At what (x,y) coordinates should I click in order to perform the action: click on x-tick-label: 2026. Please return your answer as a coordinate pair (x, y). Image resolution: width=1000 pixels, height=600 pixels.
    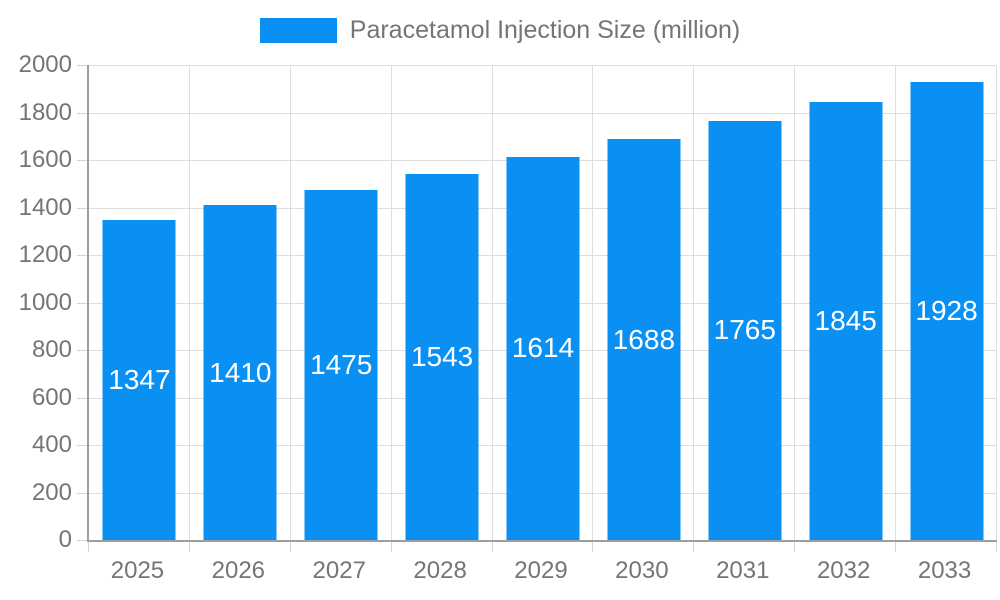
    Looking at the image, I should click on (238, 570).